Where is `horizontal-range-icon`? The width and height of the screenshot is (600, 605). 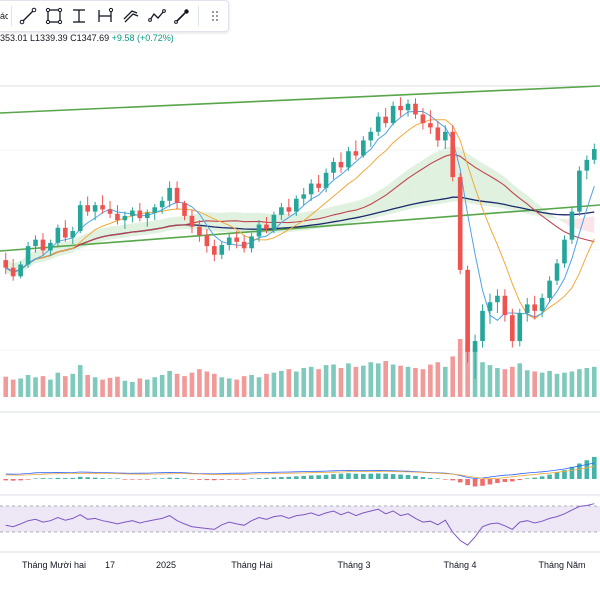
horizontal-range-icon is located at coordinates (105, 16).